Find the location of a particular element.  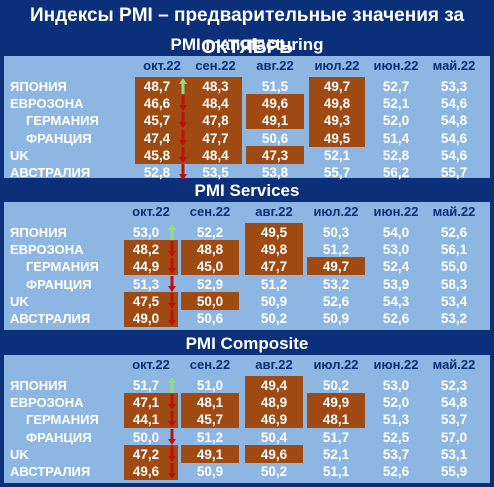

data-cell: 49,9 is located at coordinates (336, 403).